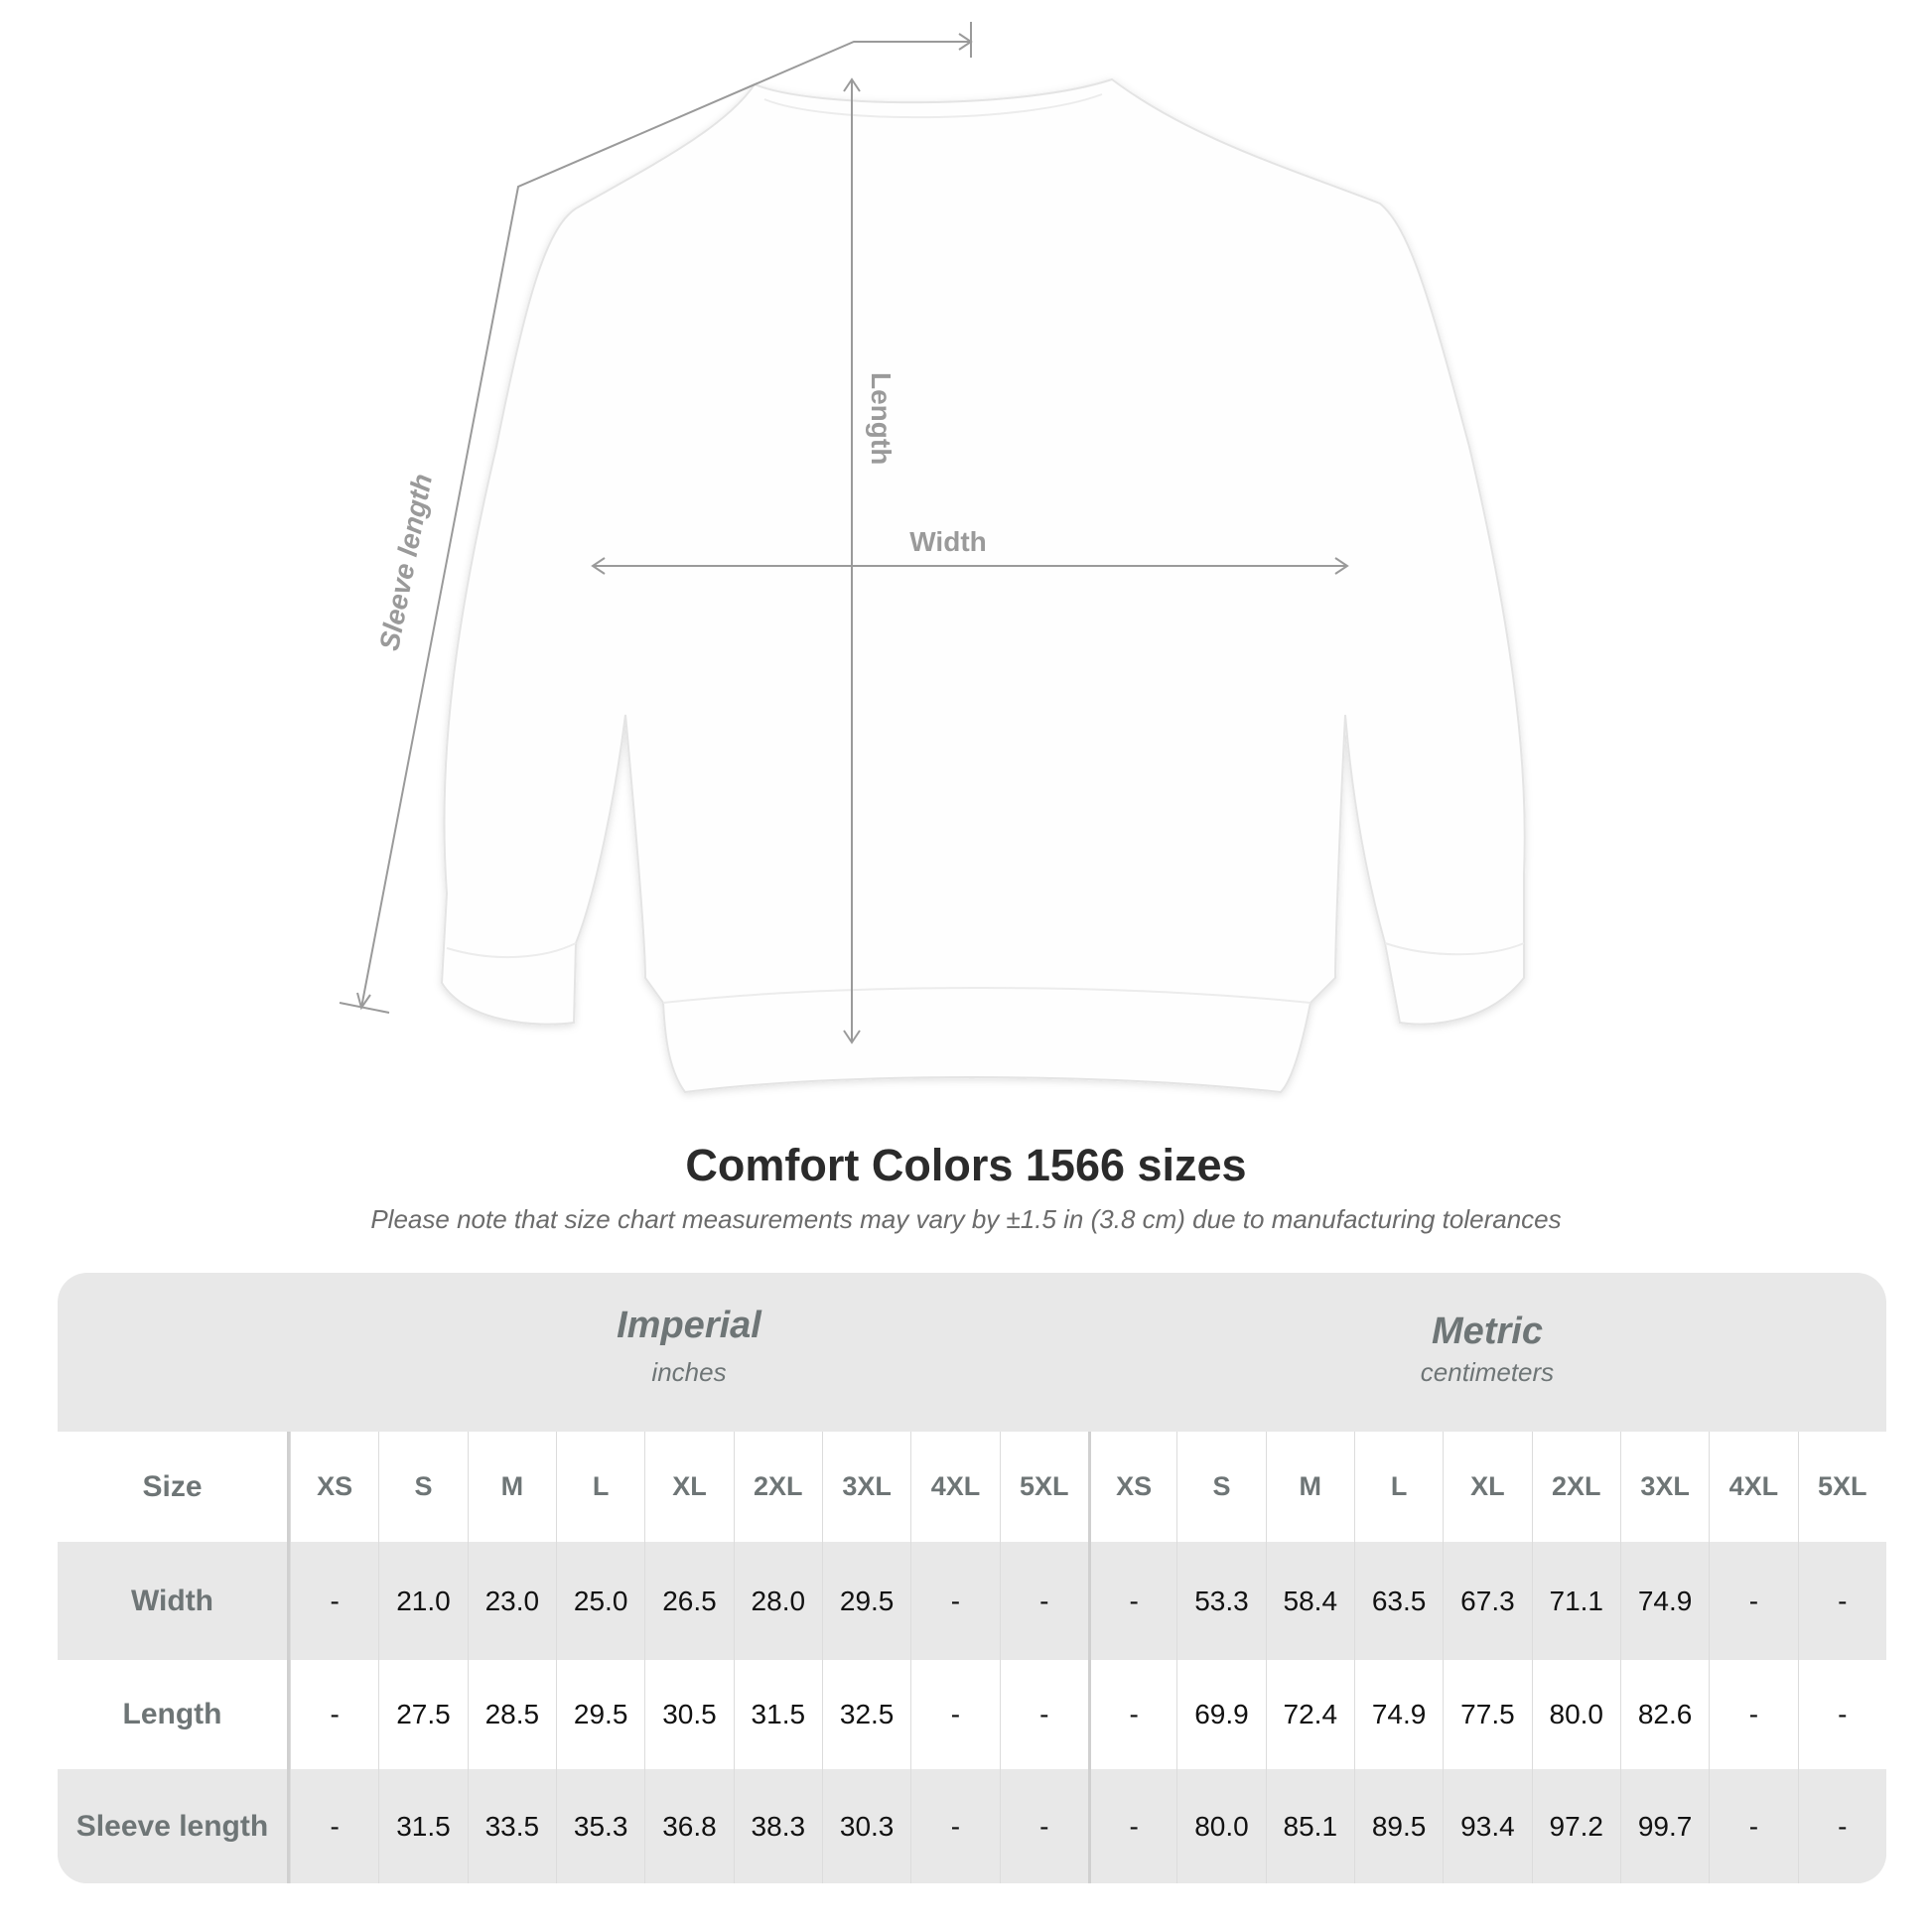 The image size is (1932, 1932). Describe the element at coordinates (966, 1165) in the screenshot. I see `chart-title: Comfort Colors 1566 sizes` at that location.